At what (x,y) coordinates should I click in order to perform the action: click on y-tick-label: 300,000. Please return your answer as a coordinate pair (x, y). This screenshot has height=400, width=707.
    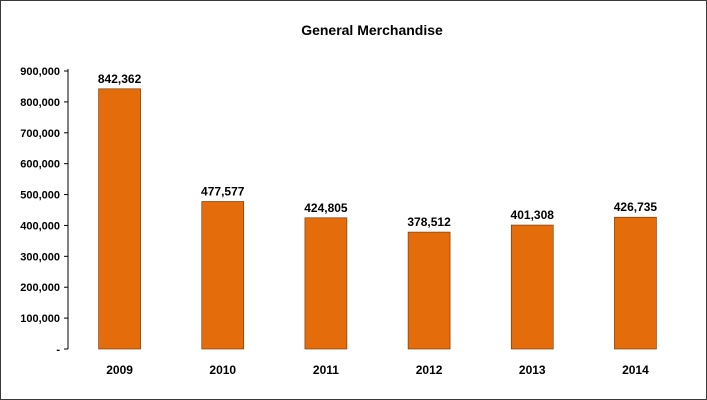
    Looking at the image, I should click on (40, 257).